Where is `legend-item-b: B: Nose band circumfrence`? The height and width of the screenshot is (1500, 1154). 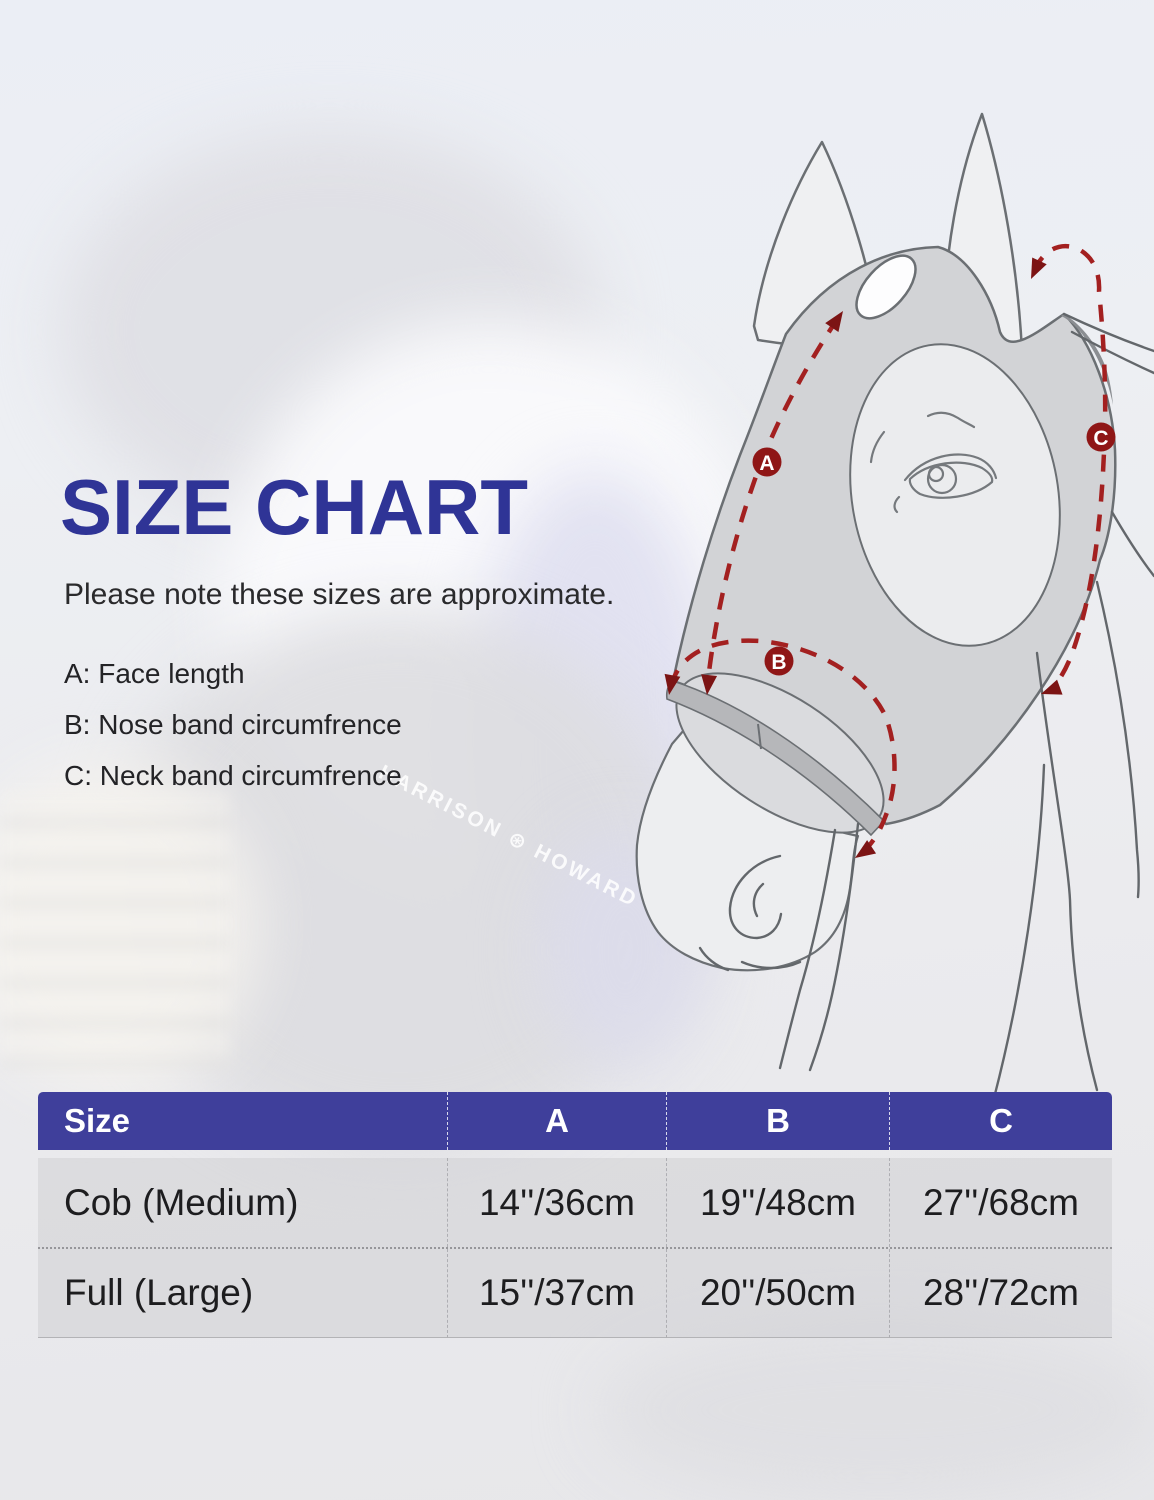 legend-item-b: B: Nose band circumfrence is located at coordinates (233, 724).